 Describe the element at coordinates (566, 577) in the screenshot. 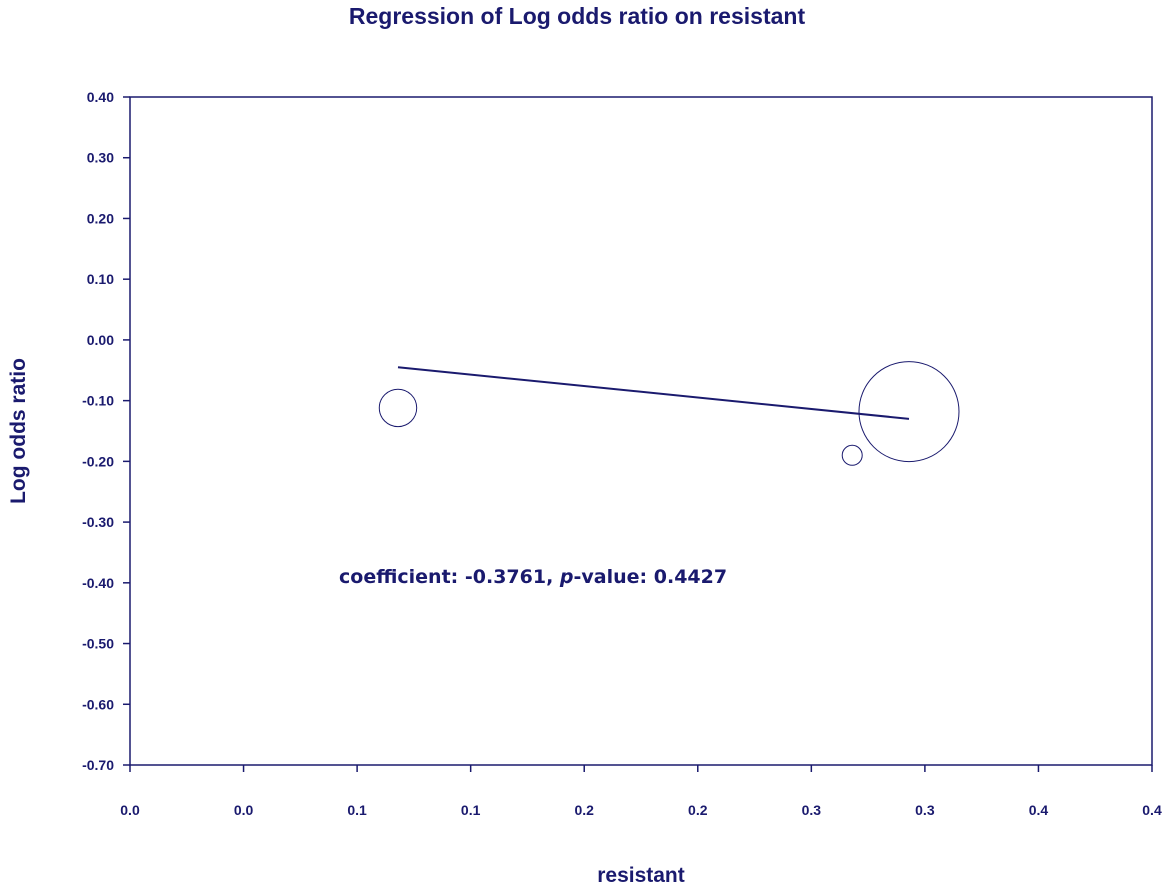

I see `annotation-italic: p` at that location.